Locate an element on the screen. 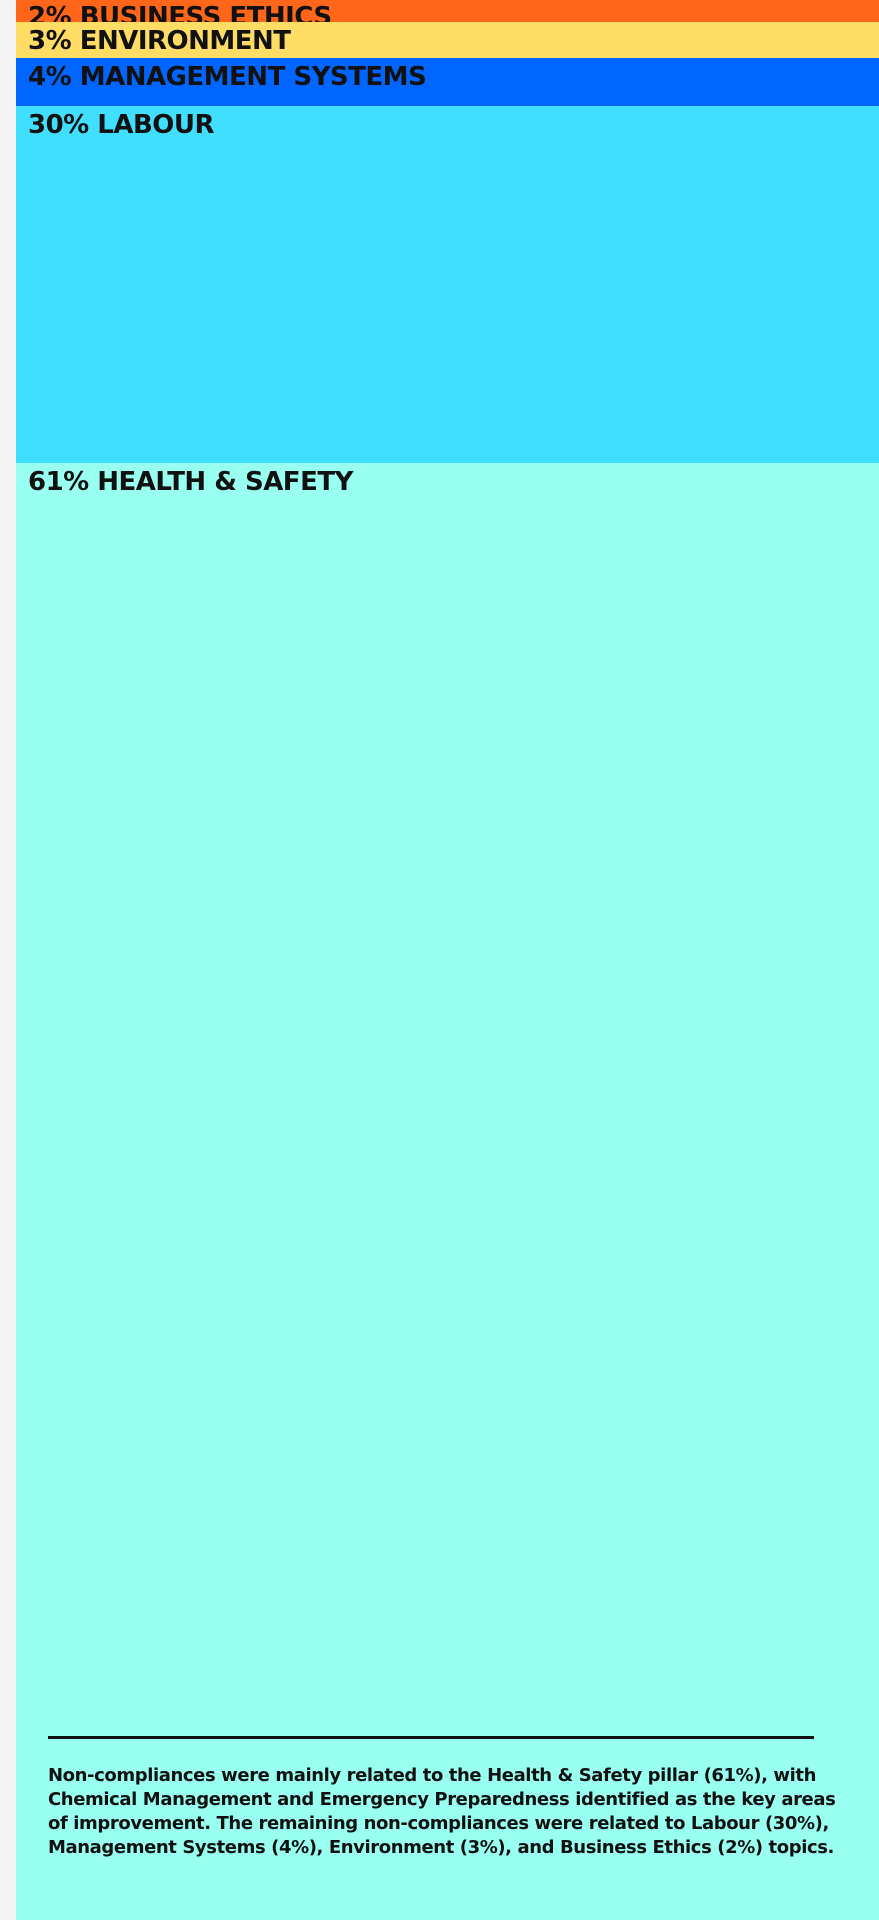 The image size is (879, 1920). bar-label-management-systems: 4% MANAGEMENT SYSTEMS is located at coordinates (227, 77).